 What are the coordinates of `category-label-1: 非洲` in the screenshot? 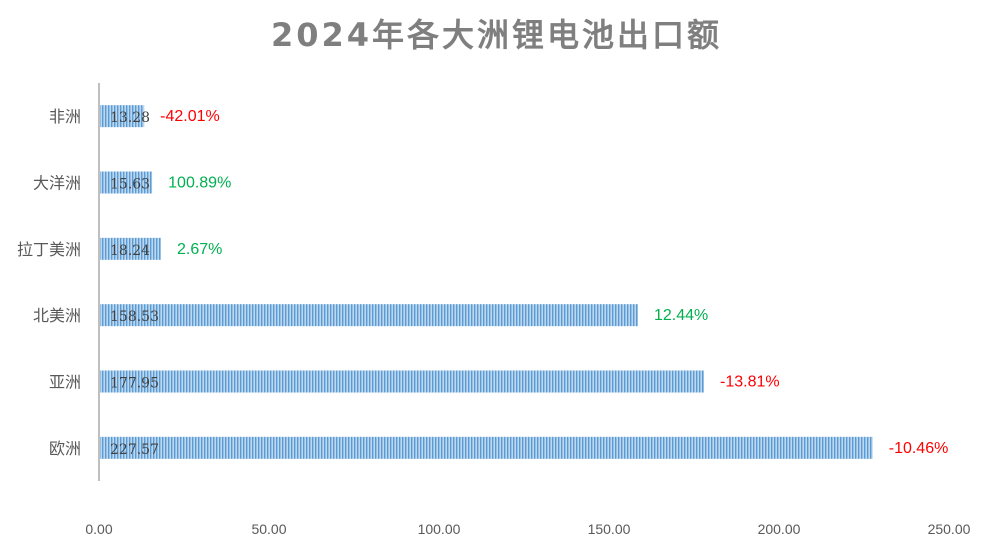 It's located at (65, 116).